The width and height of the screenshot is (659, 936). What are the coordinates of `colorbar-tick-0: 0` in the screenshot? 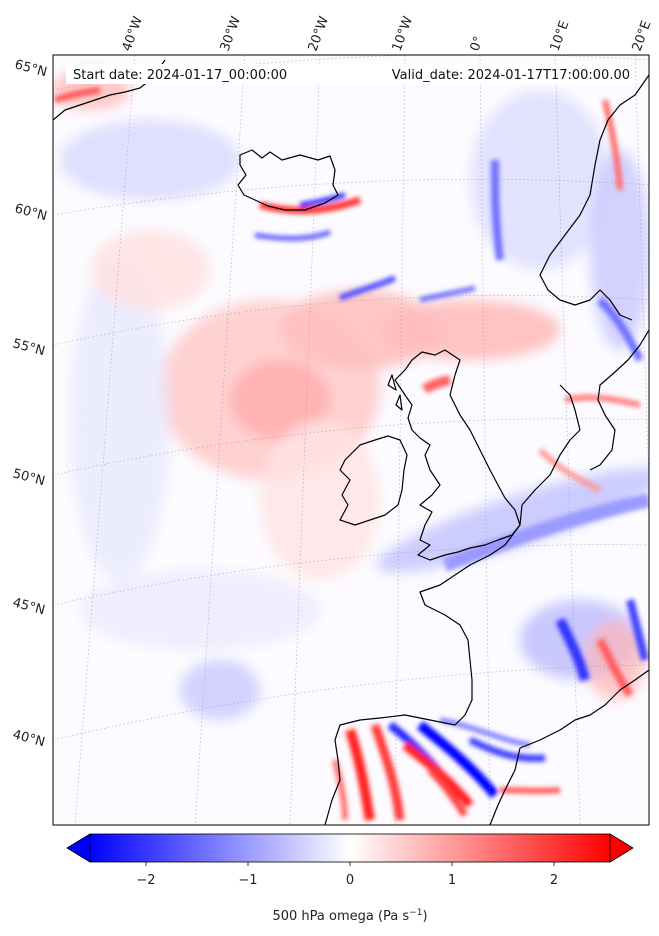 It's located at (350, 880).